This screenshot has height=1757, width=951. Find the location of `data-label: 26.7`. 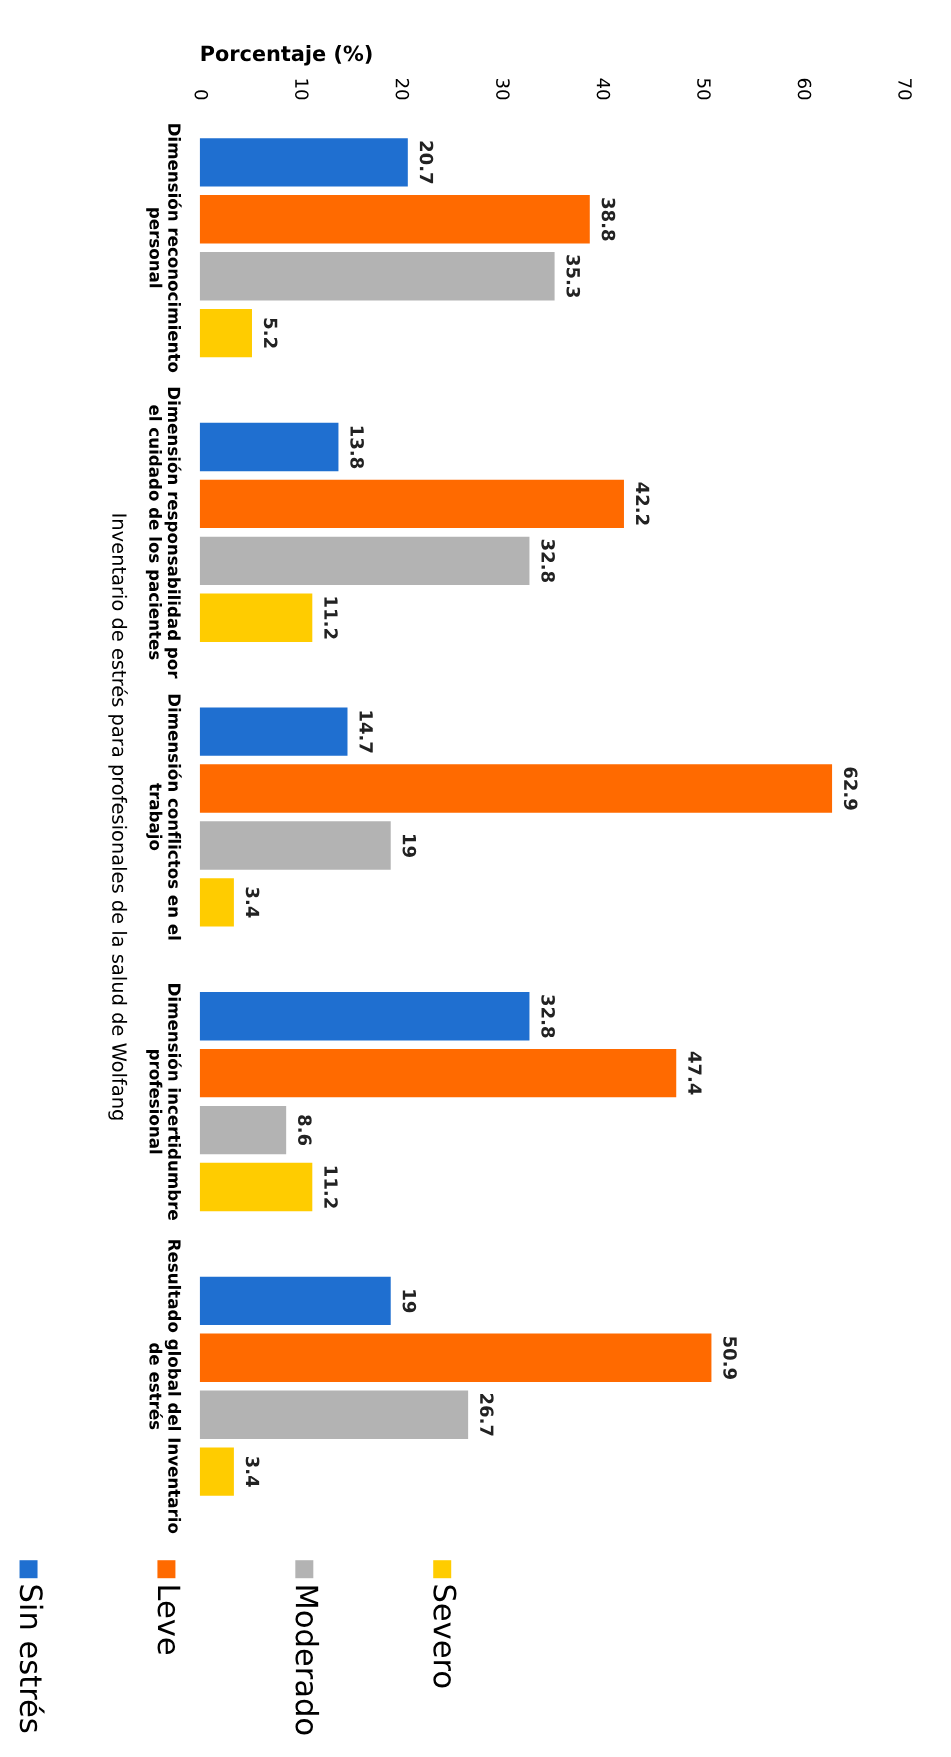

data-label: 26.7 is located at coordinates (486, 1414).